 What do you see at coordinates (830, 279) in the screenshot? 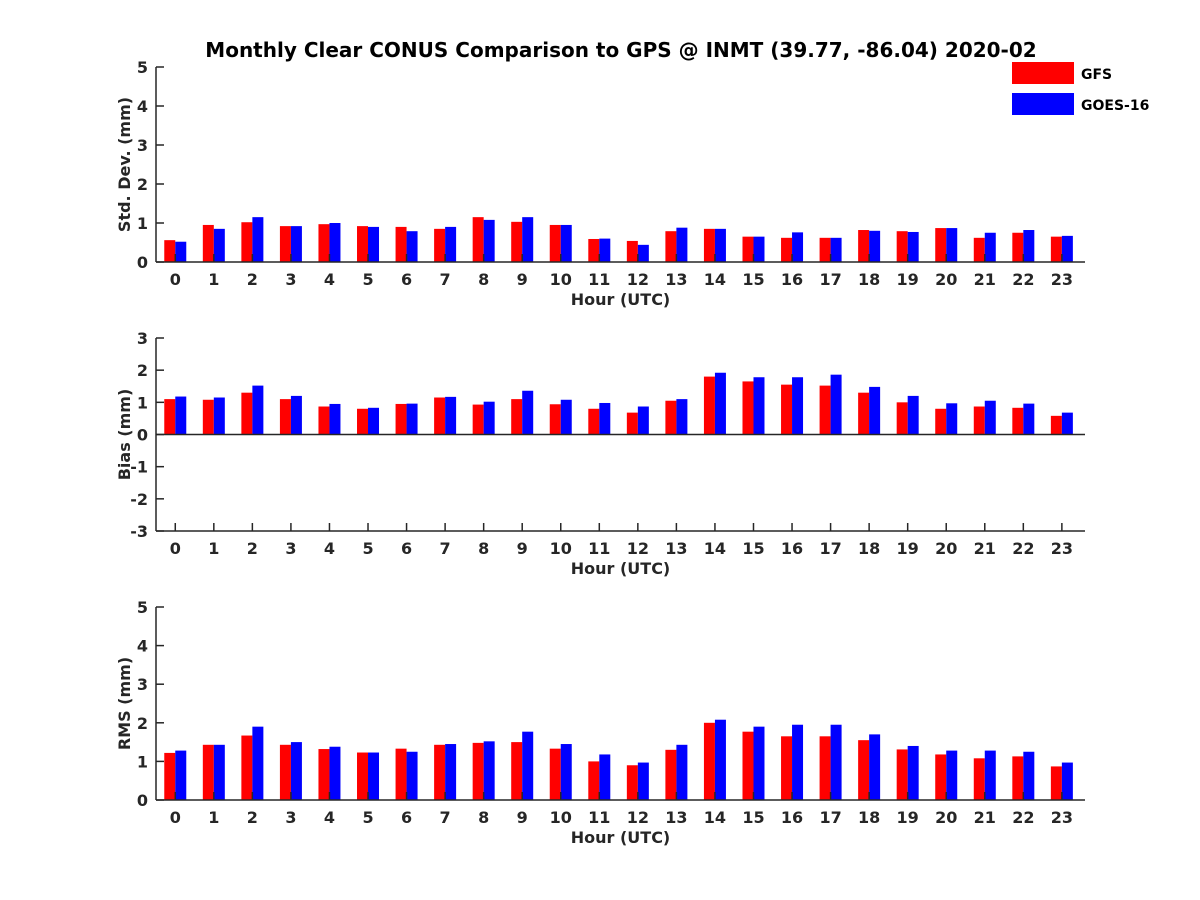
I see `x-tick-label: 17` at bounding box center [830, 279].